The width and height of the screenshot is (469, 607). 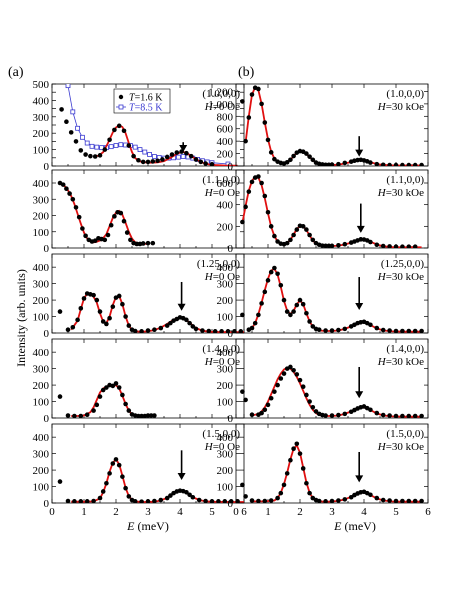 I want to click on q-label: (1.25,0,0), so click(x=218, y=264).